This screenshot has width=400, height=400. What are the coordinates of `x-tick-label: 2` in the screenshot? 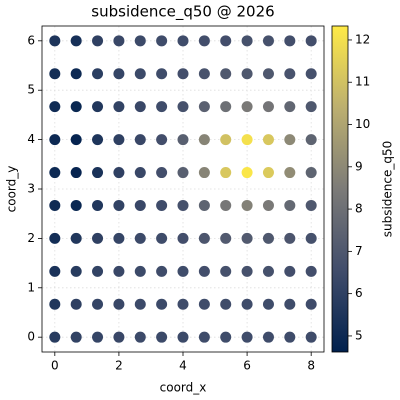 It's located at (119, 366).